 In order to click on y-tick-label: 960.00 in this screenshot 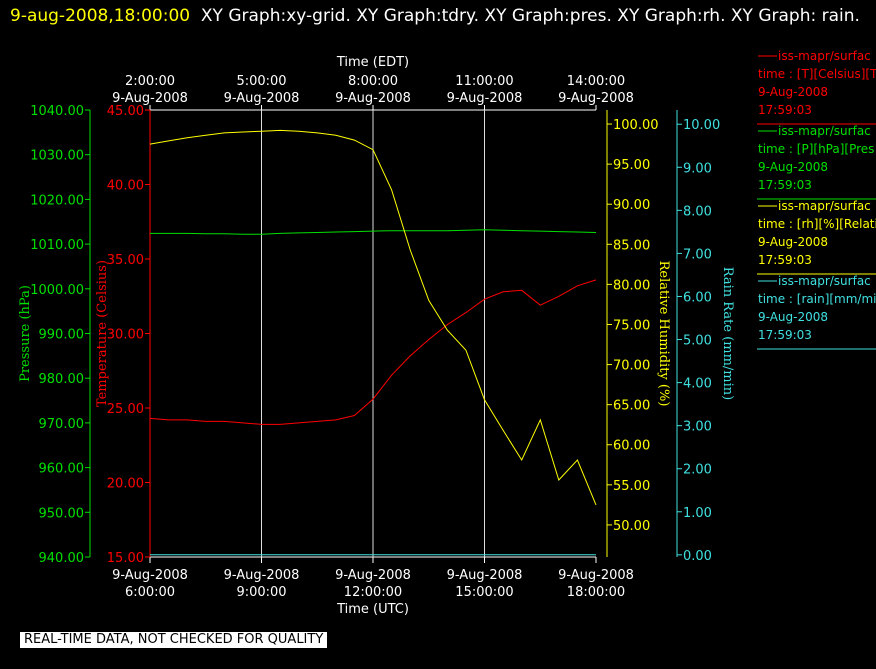, I will do `click(62, 469)`.